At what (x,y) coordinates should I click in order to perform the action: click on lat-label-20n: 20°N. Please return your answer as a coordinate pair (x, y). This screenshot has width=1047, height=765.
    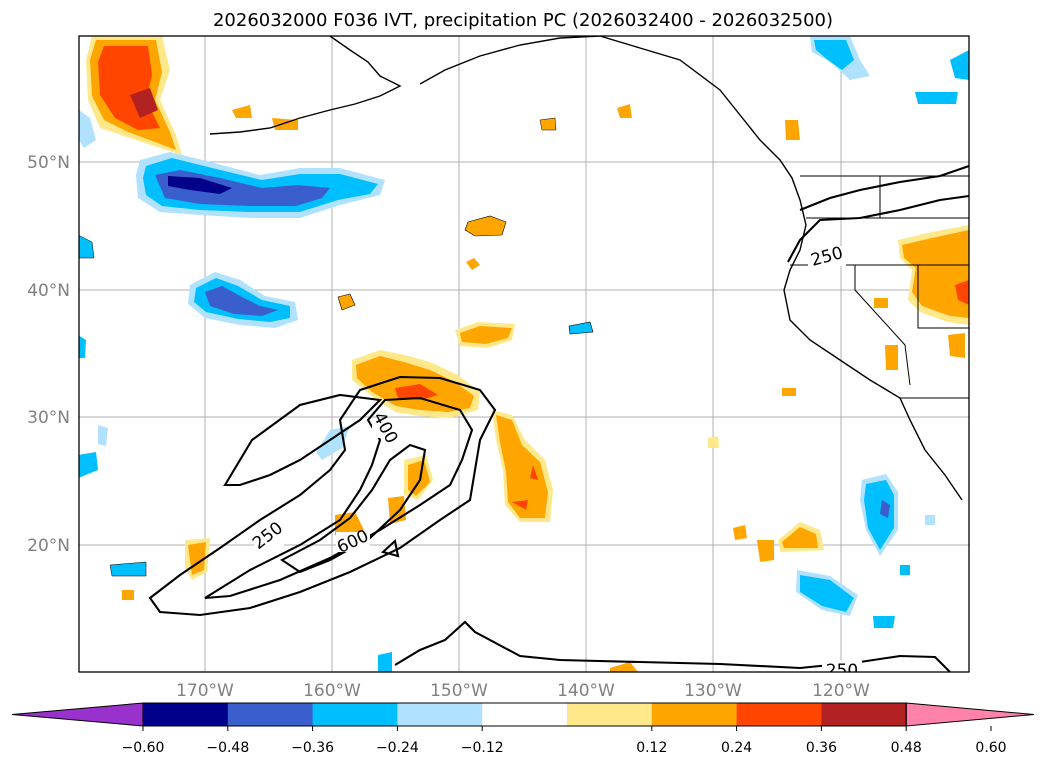
    Looking at the image, I should click on (48, 546).